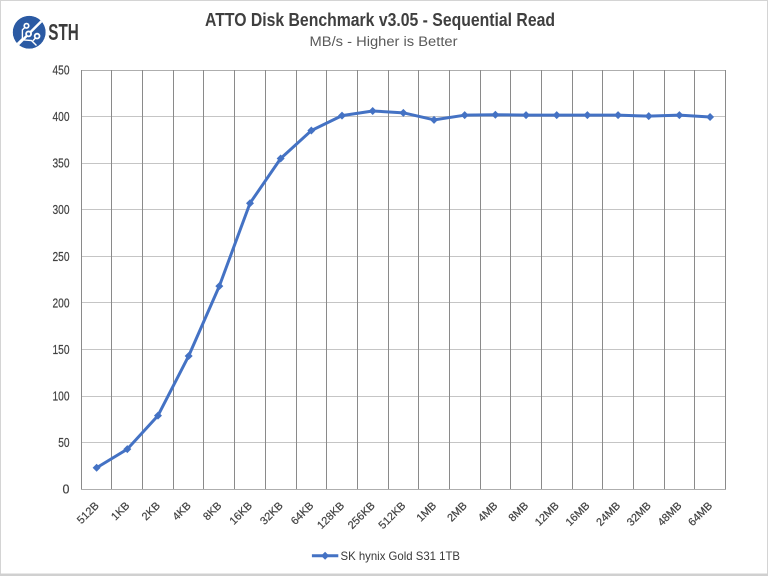 The width and height of the screenshot is (768, 576). I want to click on svg-text: 50, so click(63, 443).